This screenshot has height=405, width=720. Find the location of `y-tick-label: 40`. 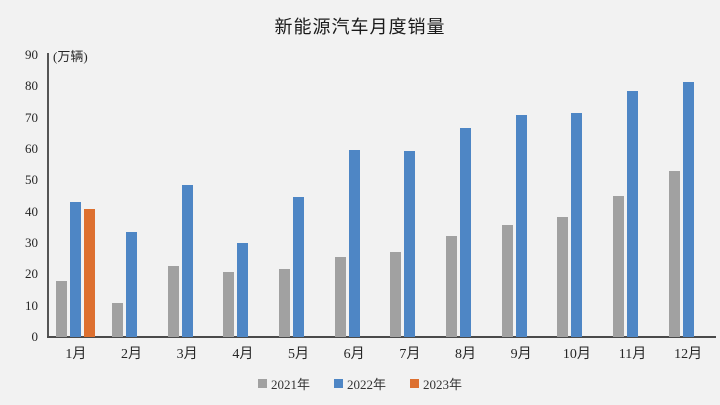

y-tick-label: 40 is located at coordinates (31, 211).